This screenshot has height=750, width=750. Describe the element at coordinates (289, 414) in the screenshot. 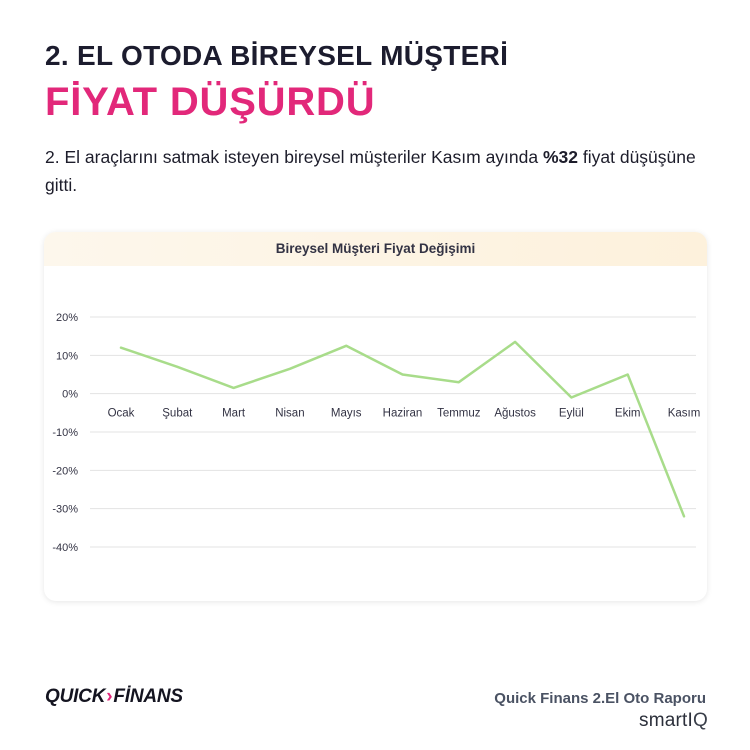

I see `x-tick-label: Nisan` at that location.